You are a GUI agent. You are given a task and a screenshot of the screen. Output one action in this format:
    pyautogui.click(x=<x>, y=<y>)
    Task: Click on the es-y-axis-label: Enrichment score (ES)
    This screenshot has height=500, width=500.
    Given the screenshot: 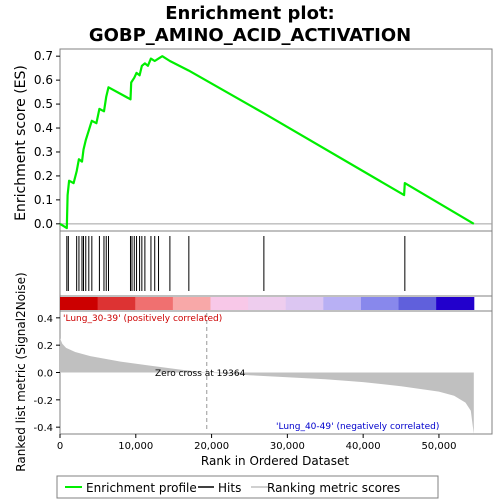 What is the action you would take?
    pyautogui.click(x=21, y=143)
    